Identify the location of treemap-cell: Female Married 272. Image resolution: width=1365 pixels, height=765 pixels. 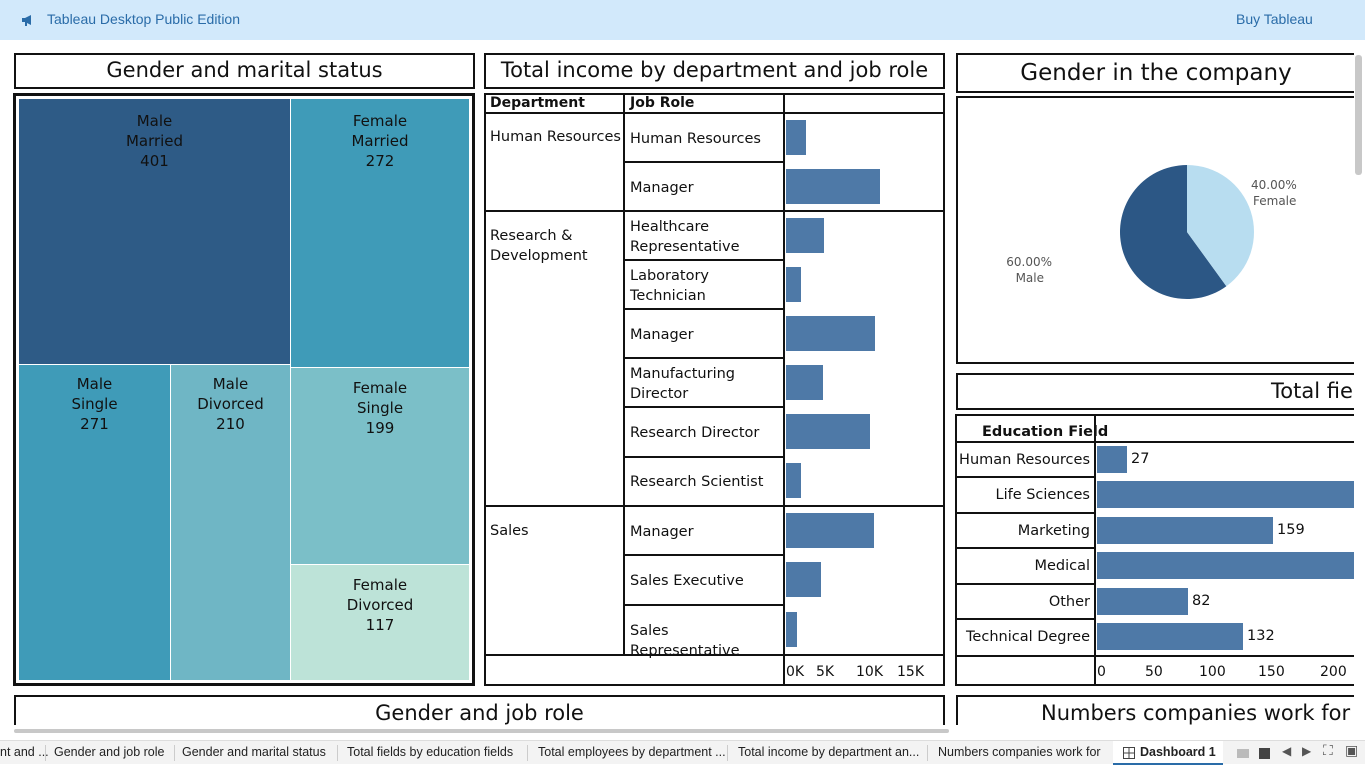
(380, 233).